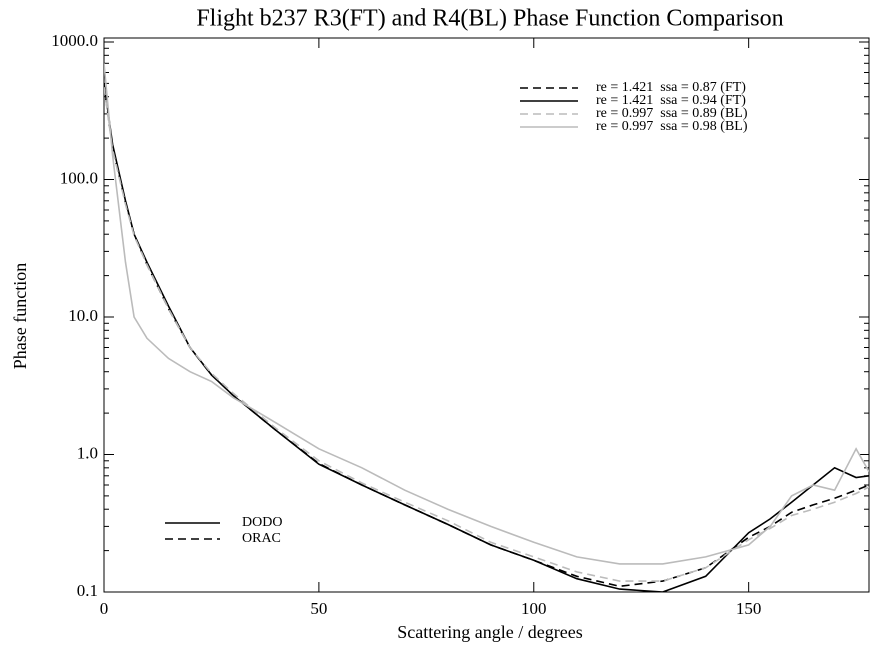 This screenshot has width=870, height=647. What do you see at coordinates (79, 177) in the screenshot?
I see `y-tick-label: 100.0` at bounding box center [79, 177].